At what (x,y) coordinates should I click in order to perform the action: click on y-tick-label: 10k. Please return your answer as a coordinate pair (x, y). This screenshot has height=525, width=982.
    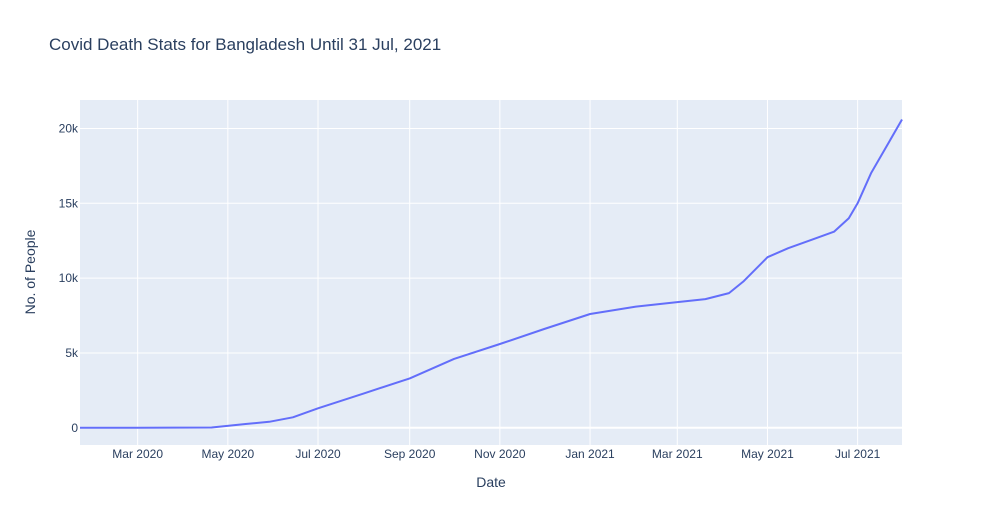
    Looking at the image, I should click on (69, 278).